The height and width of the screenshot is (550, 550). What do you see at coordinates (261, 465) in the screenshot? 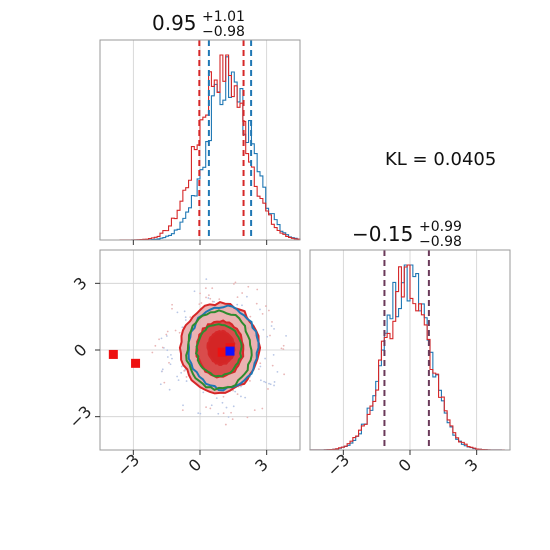
I see `p2-ticks-xtick-label-2: 3` at bounding box center [261, 465].